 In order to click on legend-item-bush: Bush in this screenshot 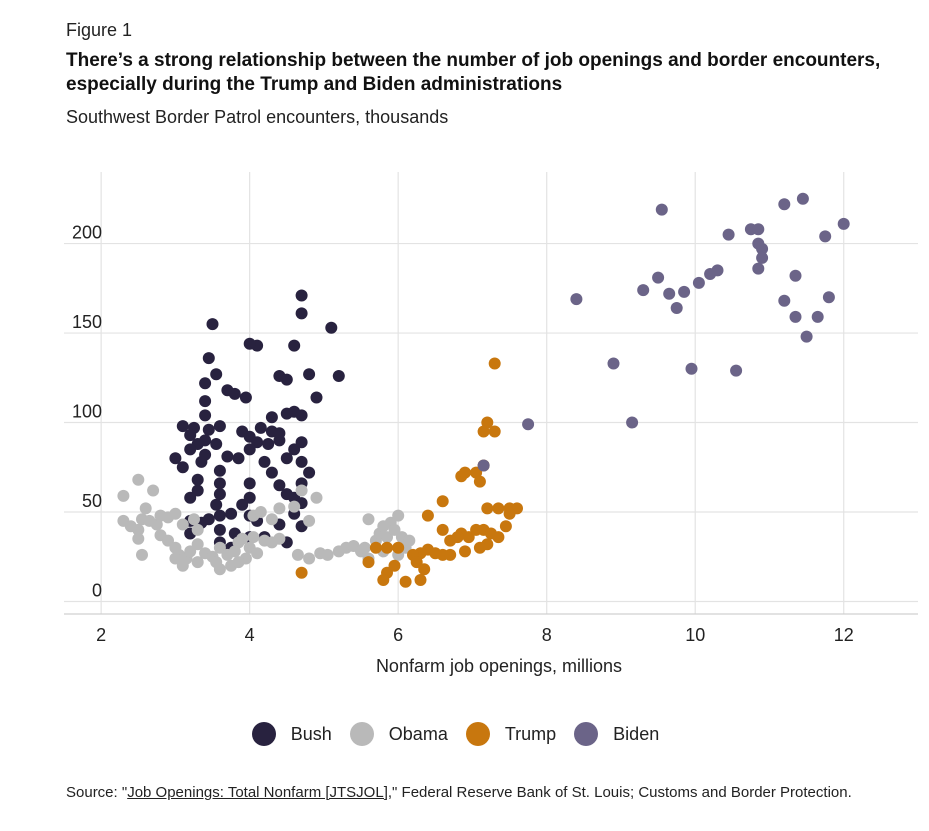, I will do `click(291, 734)`.